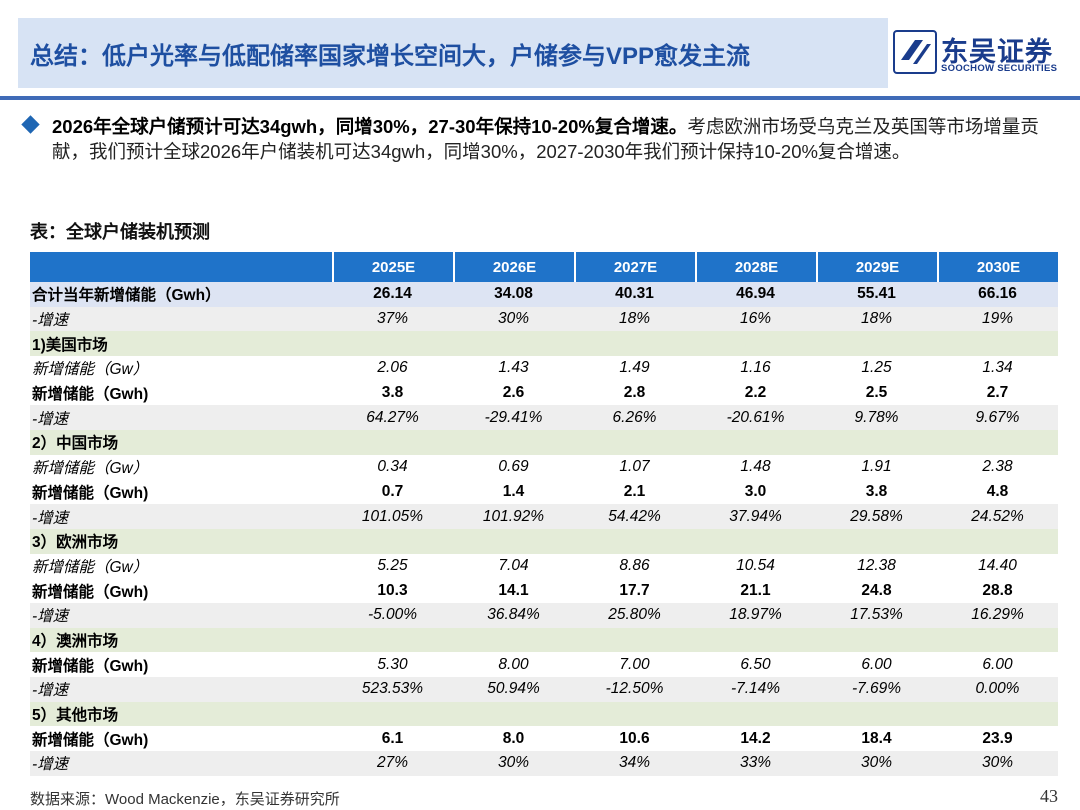 The image size is (1080, 810). What do you see at coordinates (876, 566) in the screenshot?
I see `value-cell: 12.38` at bounding box center [876, 566].